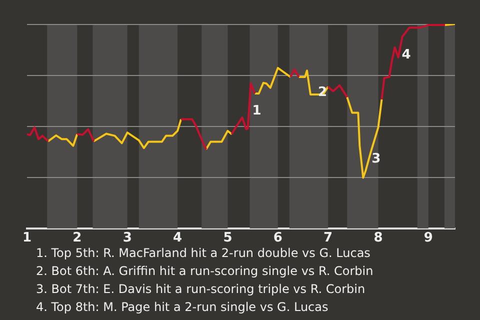 The image size is (480, 320). What do you see at coordinates (376, 158) in the screenshot?
I see `annotation: 3` at bounding box center [376, 158].